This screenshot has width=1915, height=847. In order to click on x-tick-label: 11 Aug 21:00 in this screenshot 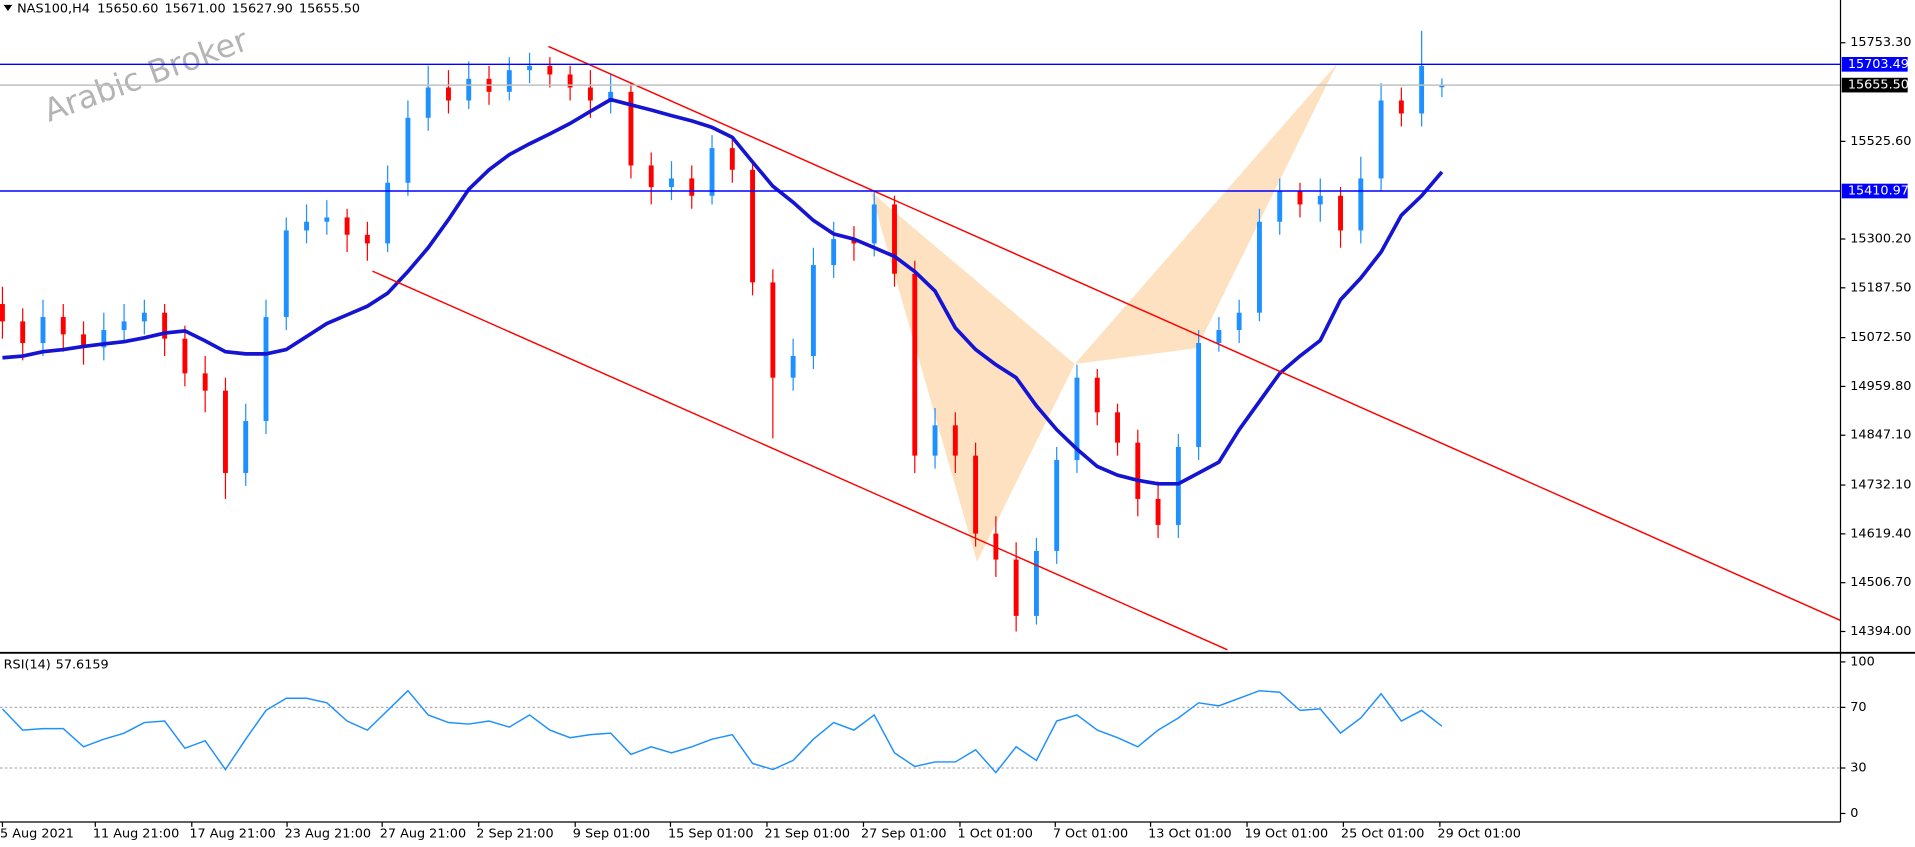, I will do `click(136, 834)`.